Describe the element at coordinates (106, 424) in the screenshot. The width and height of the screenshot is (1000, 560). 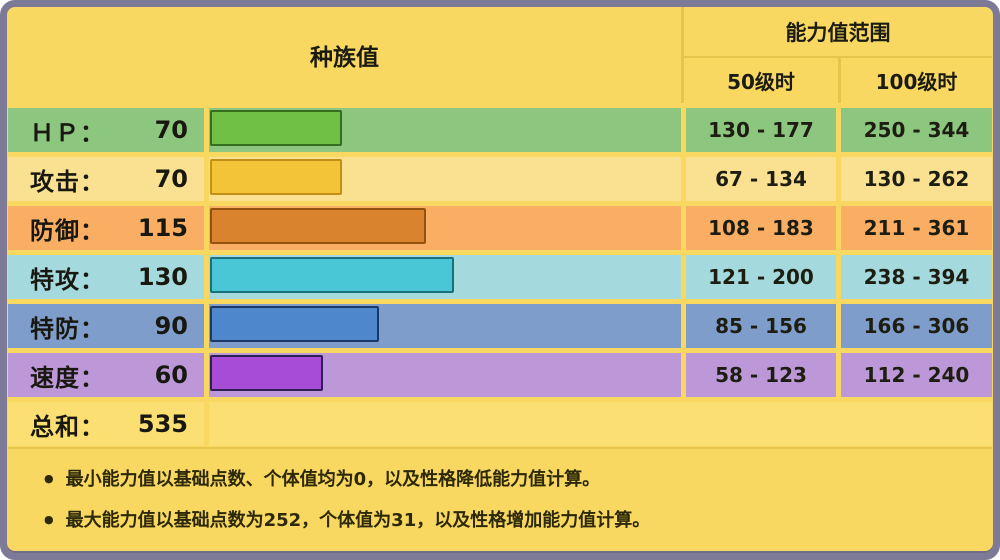
I see `total-label-cell: 总和： 535` at that location.